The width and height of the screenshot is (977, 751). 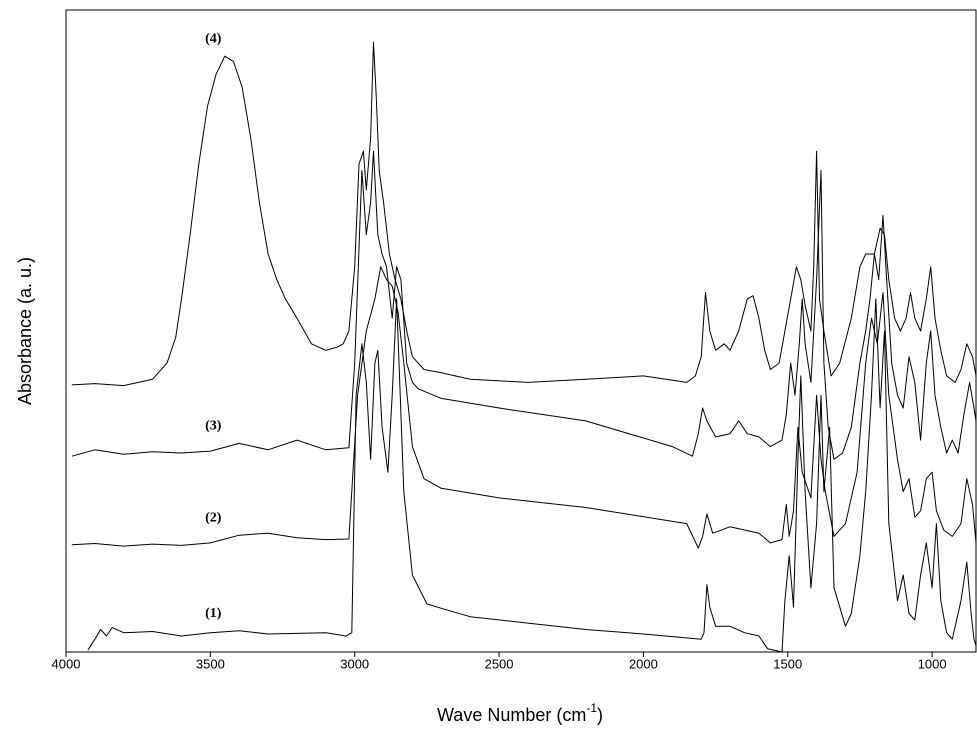 I want to click on x-axis-label: Wave Number (cm-1), so click(x=520, y=713).